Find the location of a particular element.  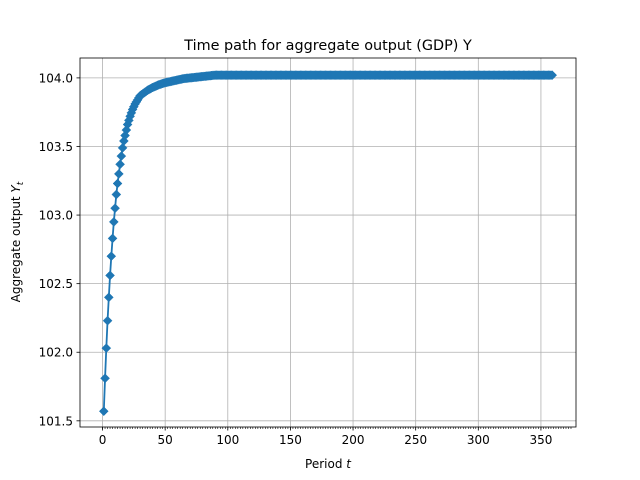

y-axis-label-var: Y is located at coordinates (16, 188).